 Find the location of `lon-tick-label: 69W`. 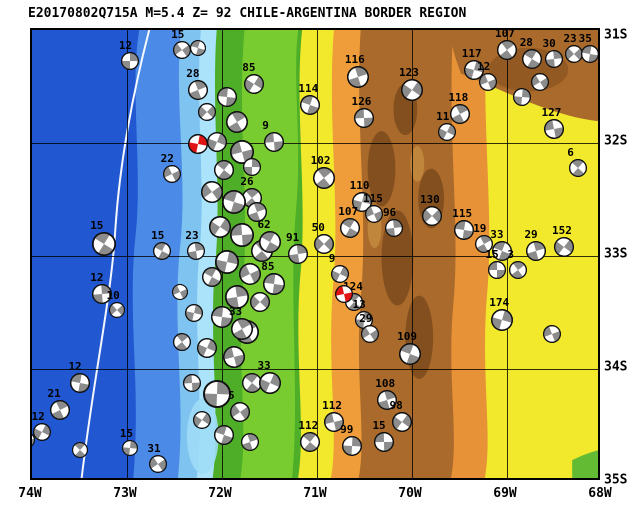

lon-tick-label: 69W is located at coordinates (505, 493).